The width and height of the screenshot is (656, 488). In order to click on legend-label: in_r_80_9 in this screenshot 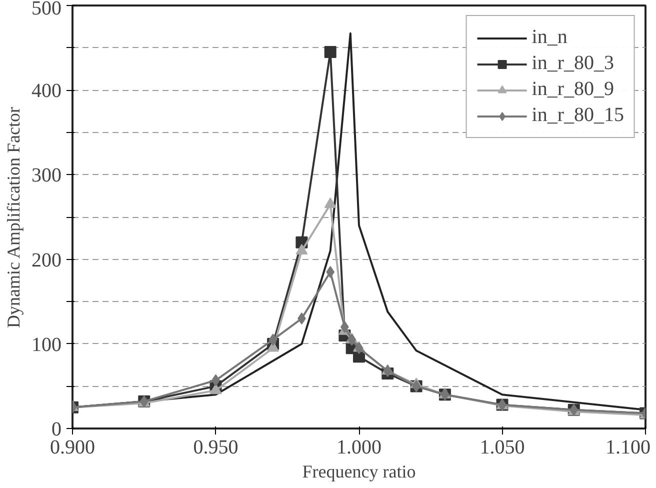, I will do `click(573, 89)`.